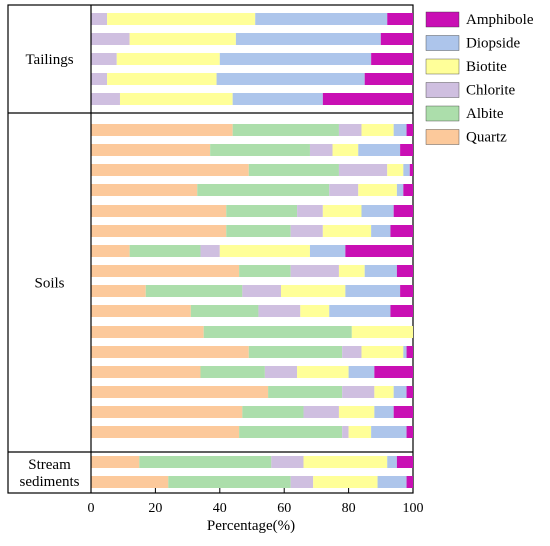 The image size is (550, 546). Describe the element at coordinates (486, 67) in the screenshot. I see `legend-label-biotite: Biotite` at that location.